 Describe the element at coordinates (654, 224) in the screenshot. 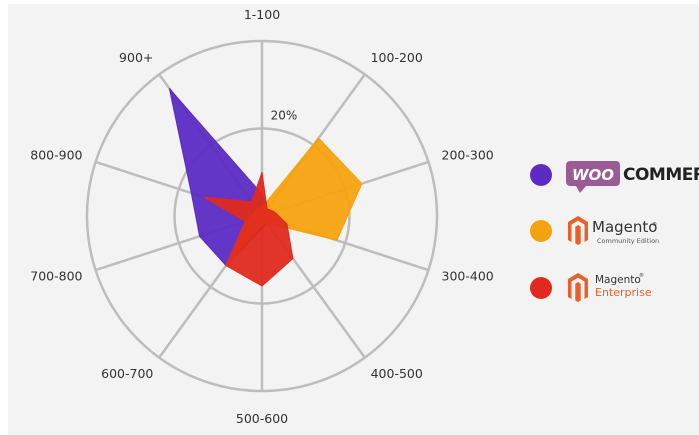

I see `magento-ce-registered: ®` at that location.